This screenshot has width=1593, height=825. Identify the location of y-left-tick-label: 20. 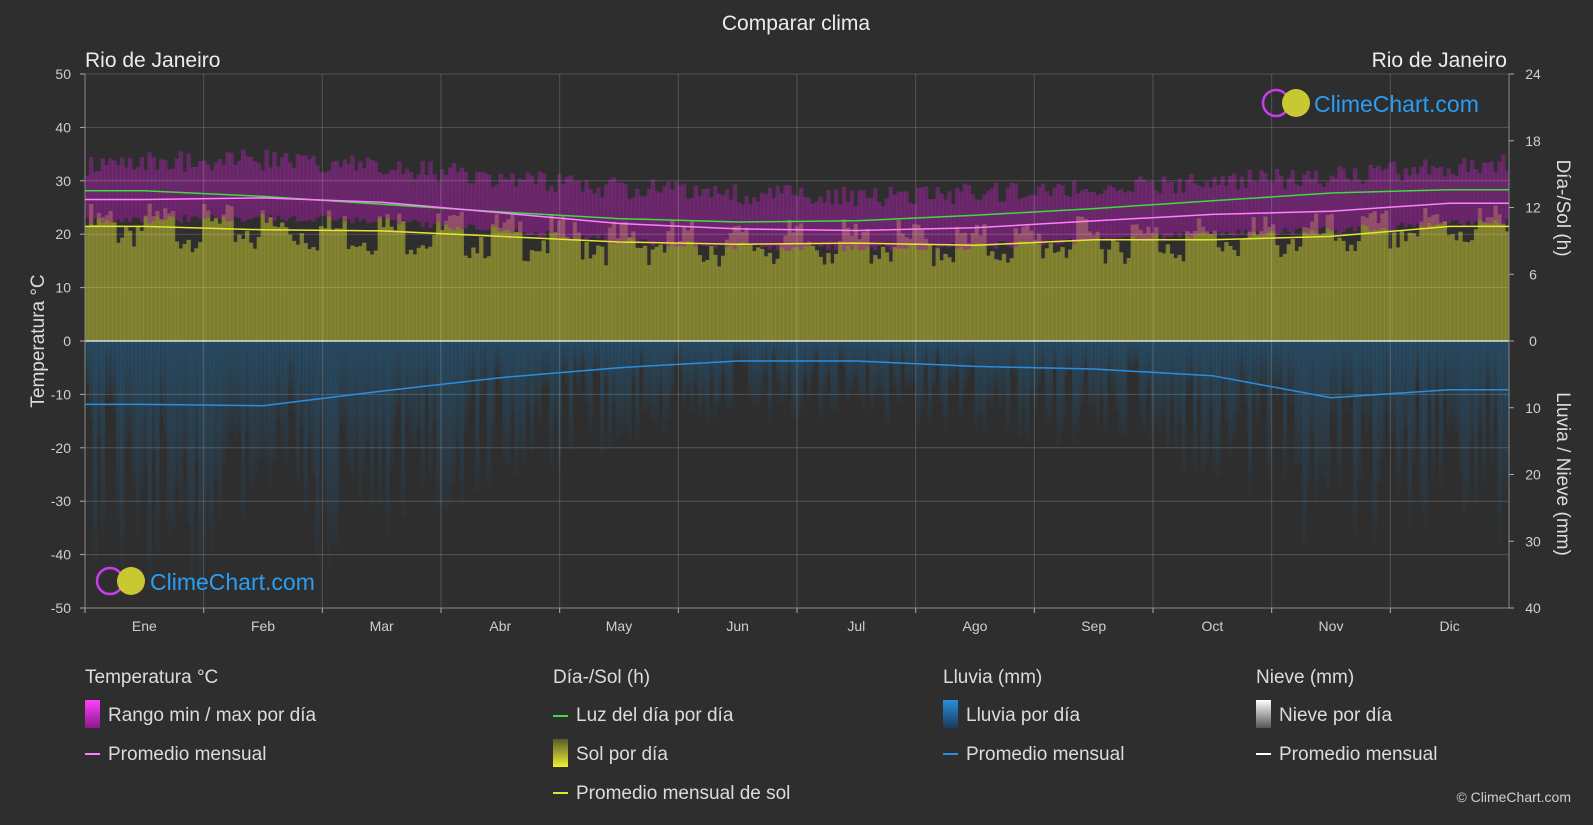
(63, 234).